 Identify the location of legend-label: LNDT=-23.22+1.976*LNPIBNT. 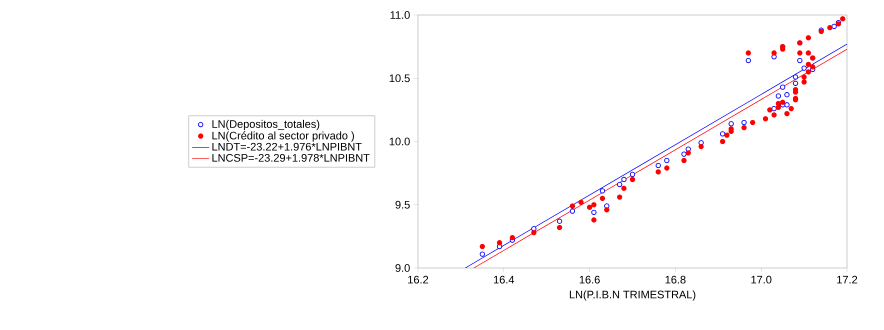
(287, 146).